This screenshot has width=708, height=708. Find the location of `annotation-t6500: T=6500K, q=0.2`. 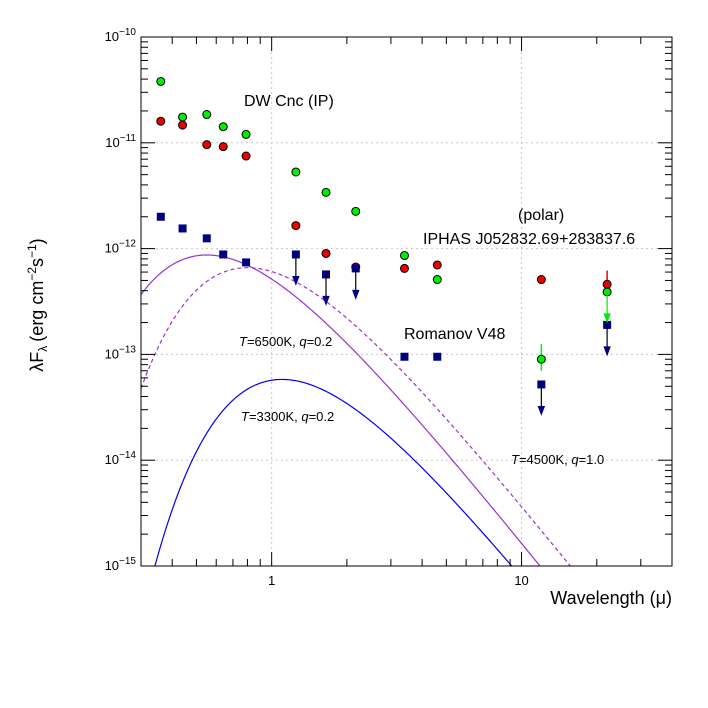

annotation-t6500: T=6500K, q=0.2 is located at coordinates (285, 341).